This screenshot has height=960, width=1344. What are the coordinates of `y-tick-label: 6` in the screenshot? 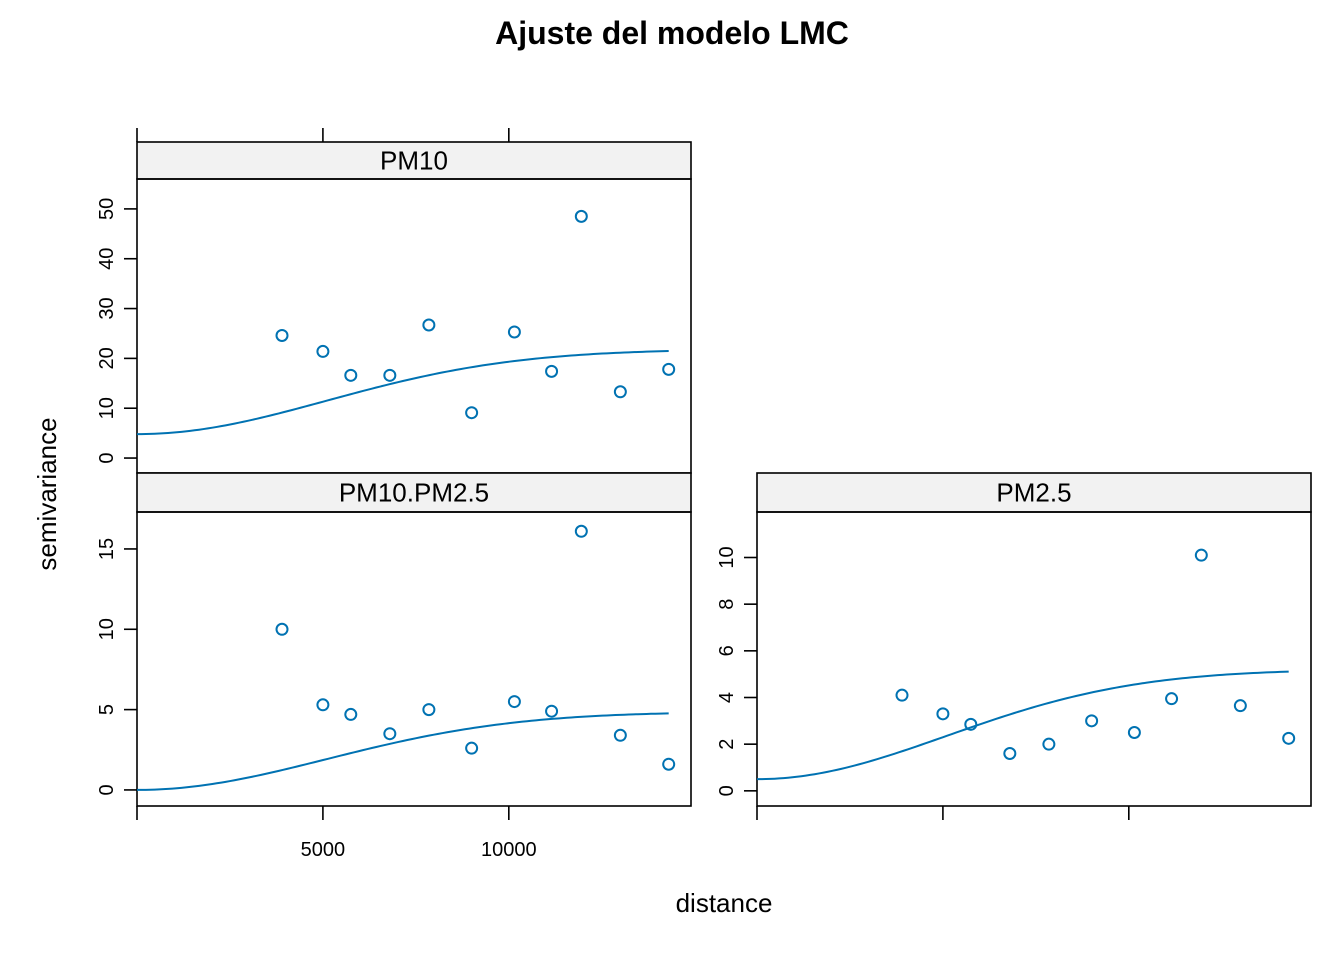 It's located at (727, 650).